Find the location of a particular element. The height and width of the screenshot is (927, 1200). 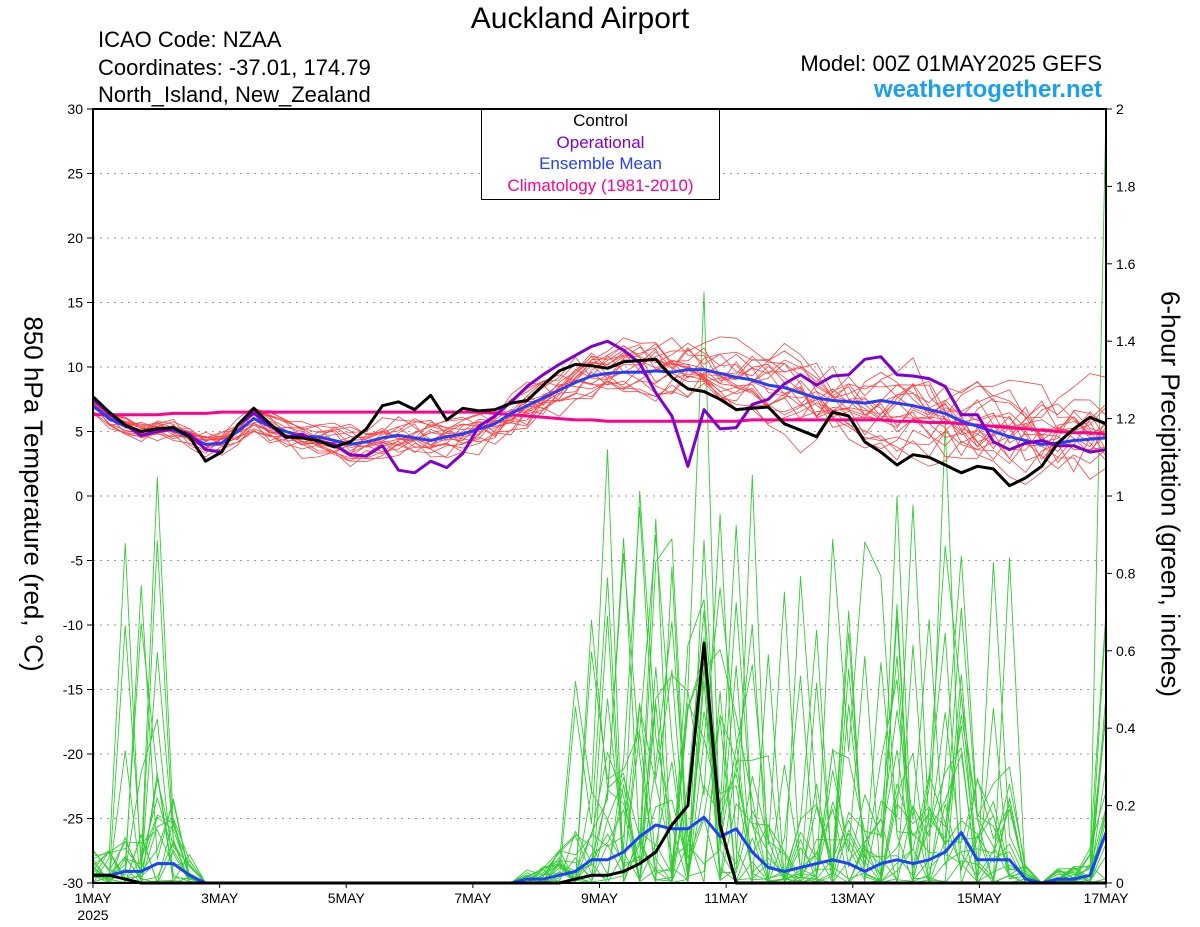

y-tick-label-right: 1 is located at coordinates (1120, 496).